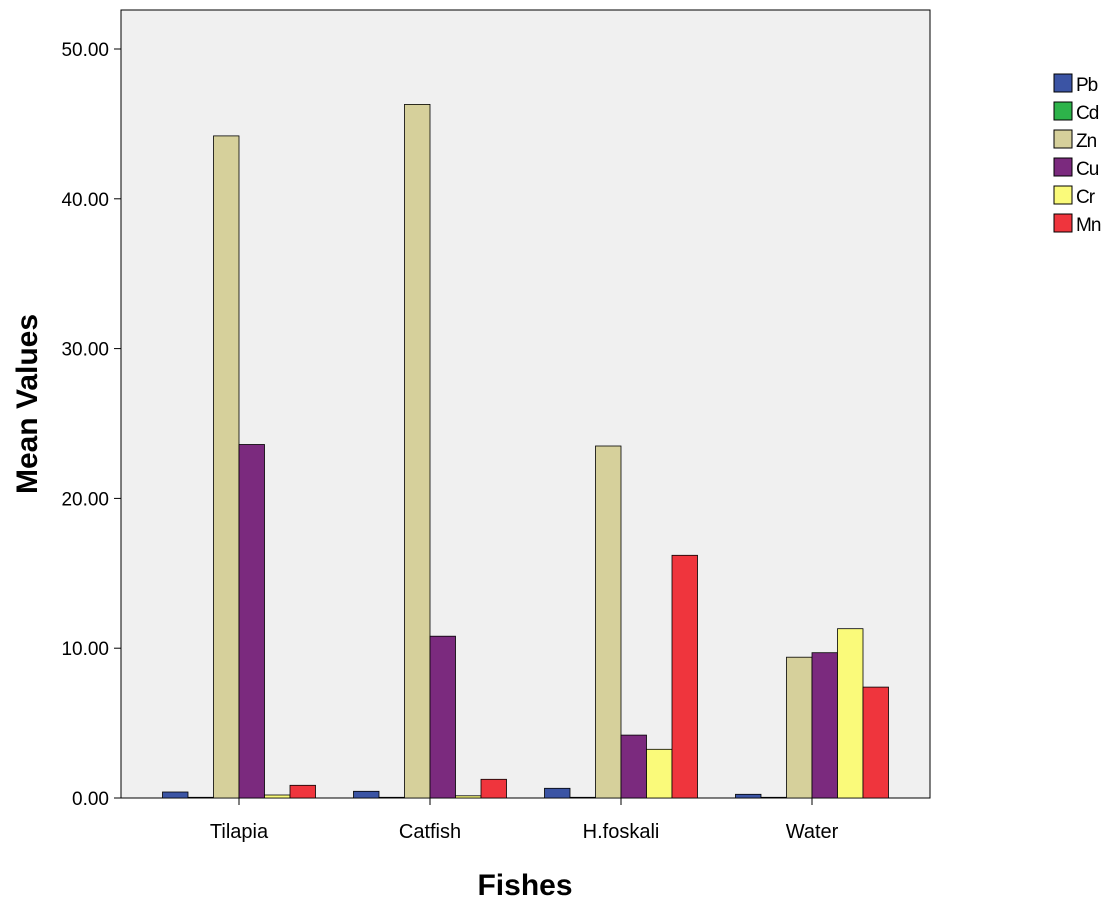  Describe the element at coordinates (850, 713) in the screenshot. I see `bar-cr-water` at that location.